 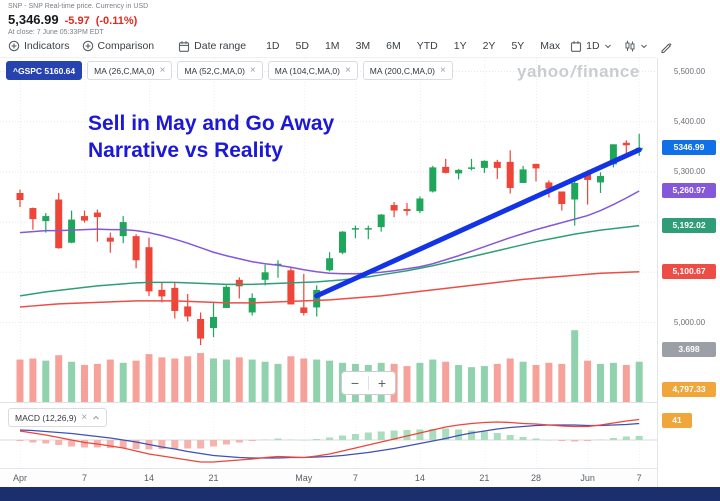 What do you see at coordinates (214, 70) in the screenshot?
I see `ma-chip-label: MA (52,C,MA,0)` at bounding box center [214, 70].